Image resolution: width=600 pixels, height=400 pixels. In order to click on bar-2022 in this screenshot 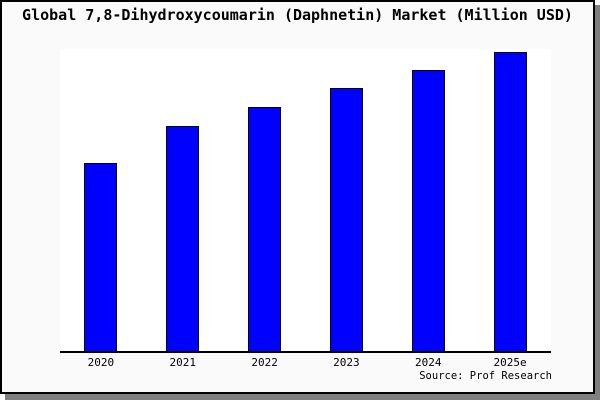, I will do `click(265, 228)`.